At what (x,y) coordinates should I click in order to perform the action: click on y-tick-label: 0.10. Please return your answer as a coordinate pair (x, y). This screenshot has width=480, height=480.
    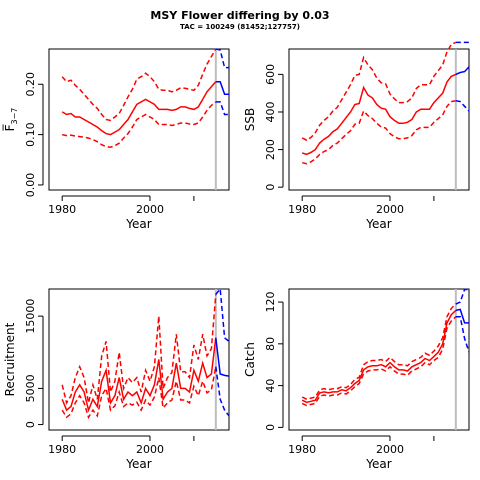
    Looking at the image, I should click on (30, 134).